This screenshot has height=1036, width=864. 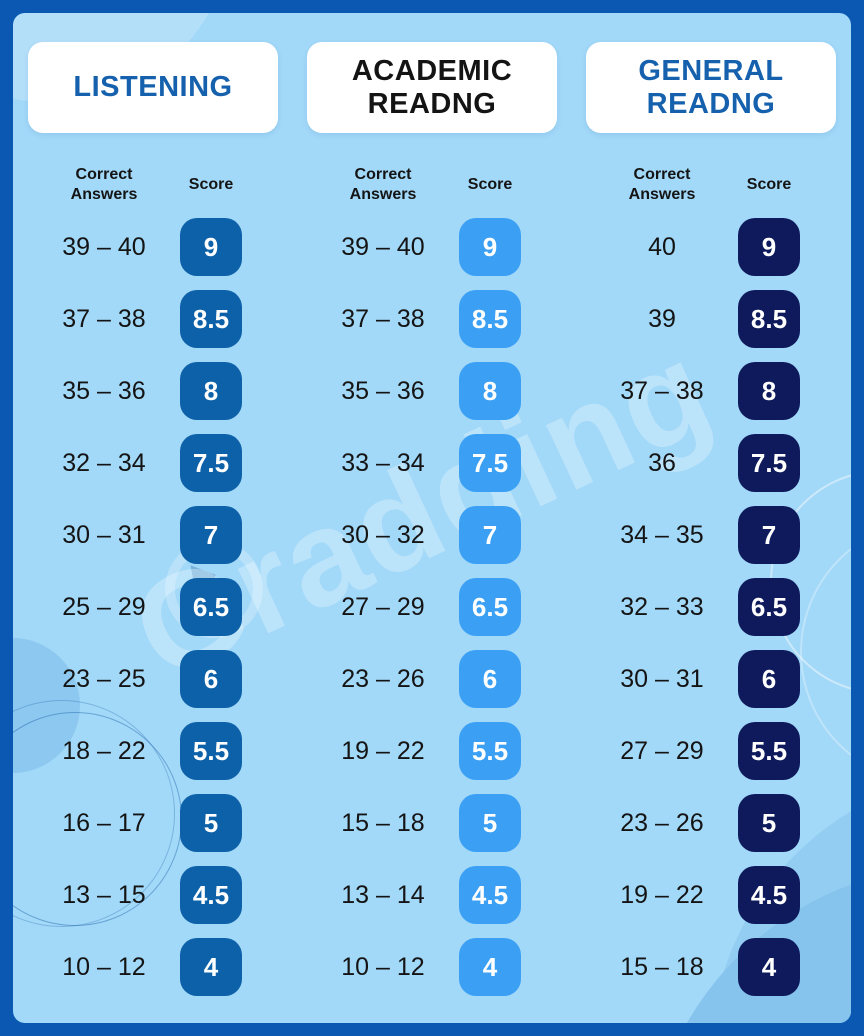 I want to click on score-row: 16 – 17 5, so click(x=153, y=823).